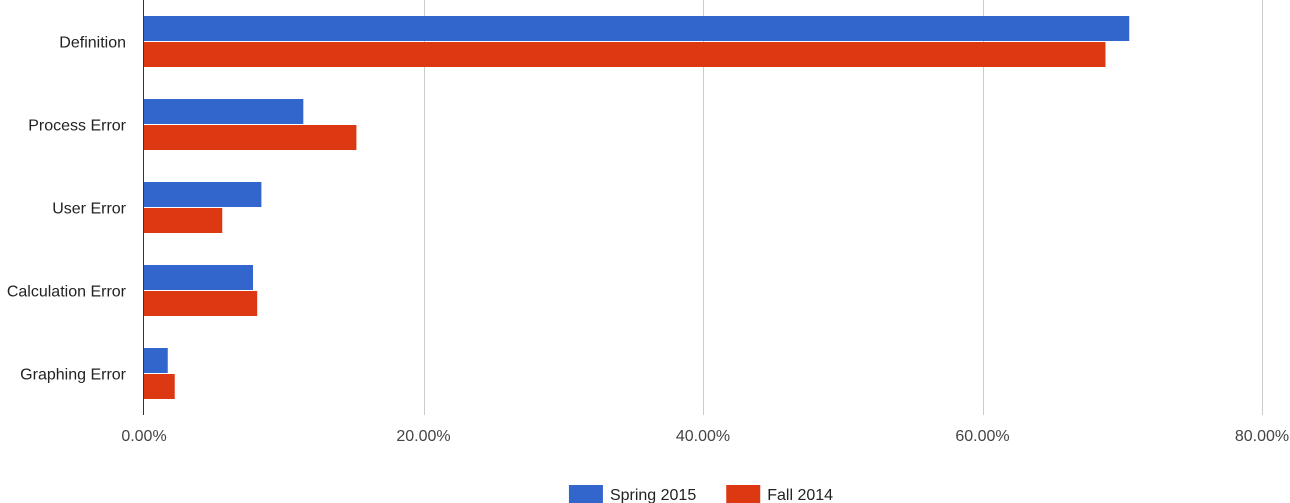 This screenshot has width=1290, height=503. What do you see at coordinates (201, 303) in the screenshot?
I see `bar-calculation-error-fall-2014` at bounding box center [201, 303].